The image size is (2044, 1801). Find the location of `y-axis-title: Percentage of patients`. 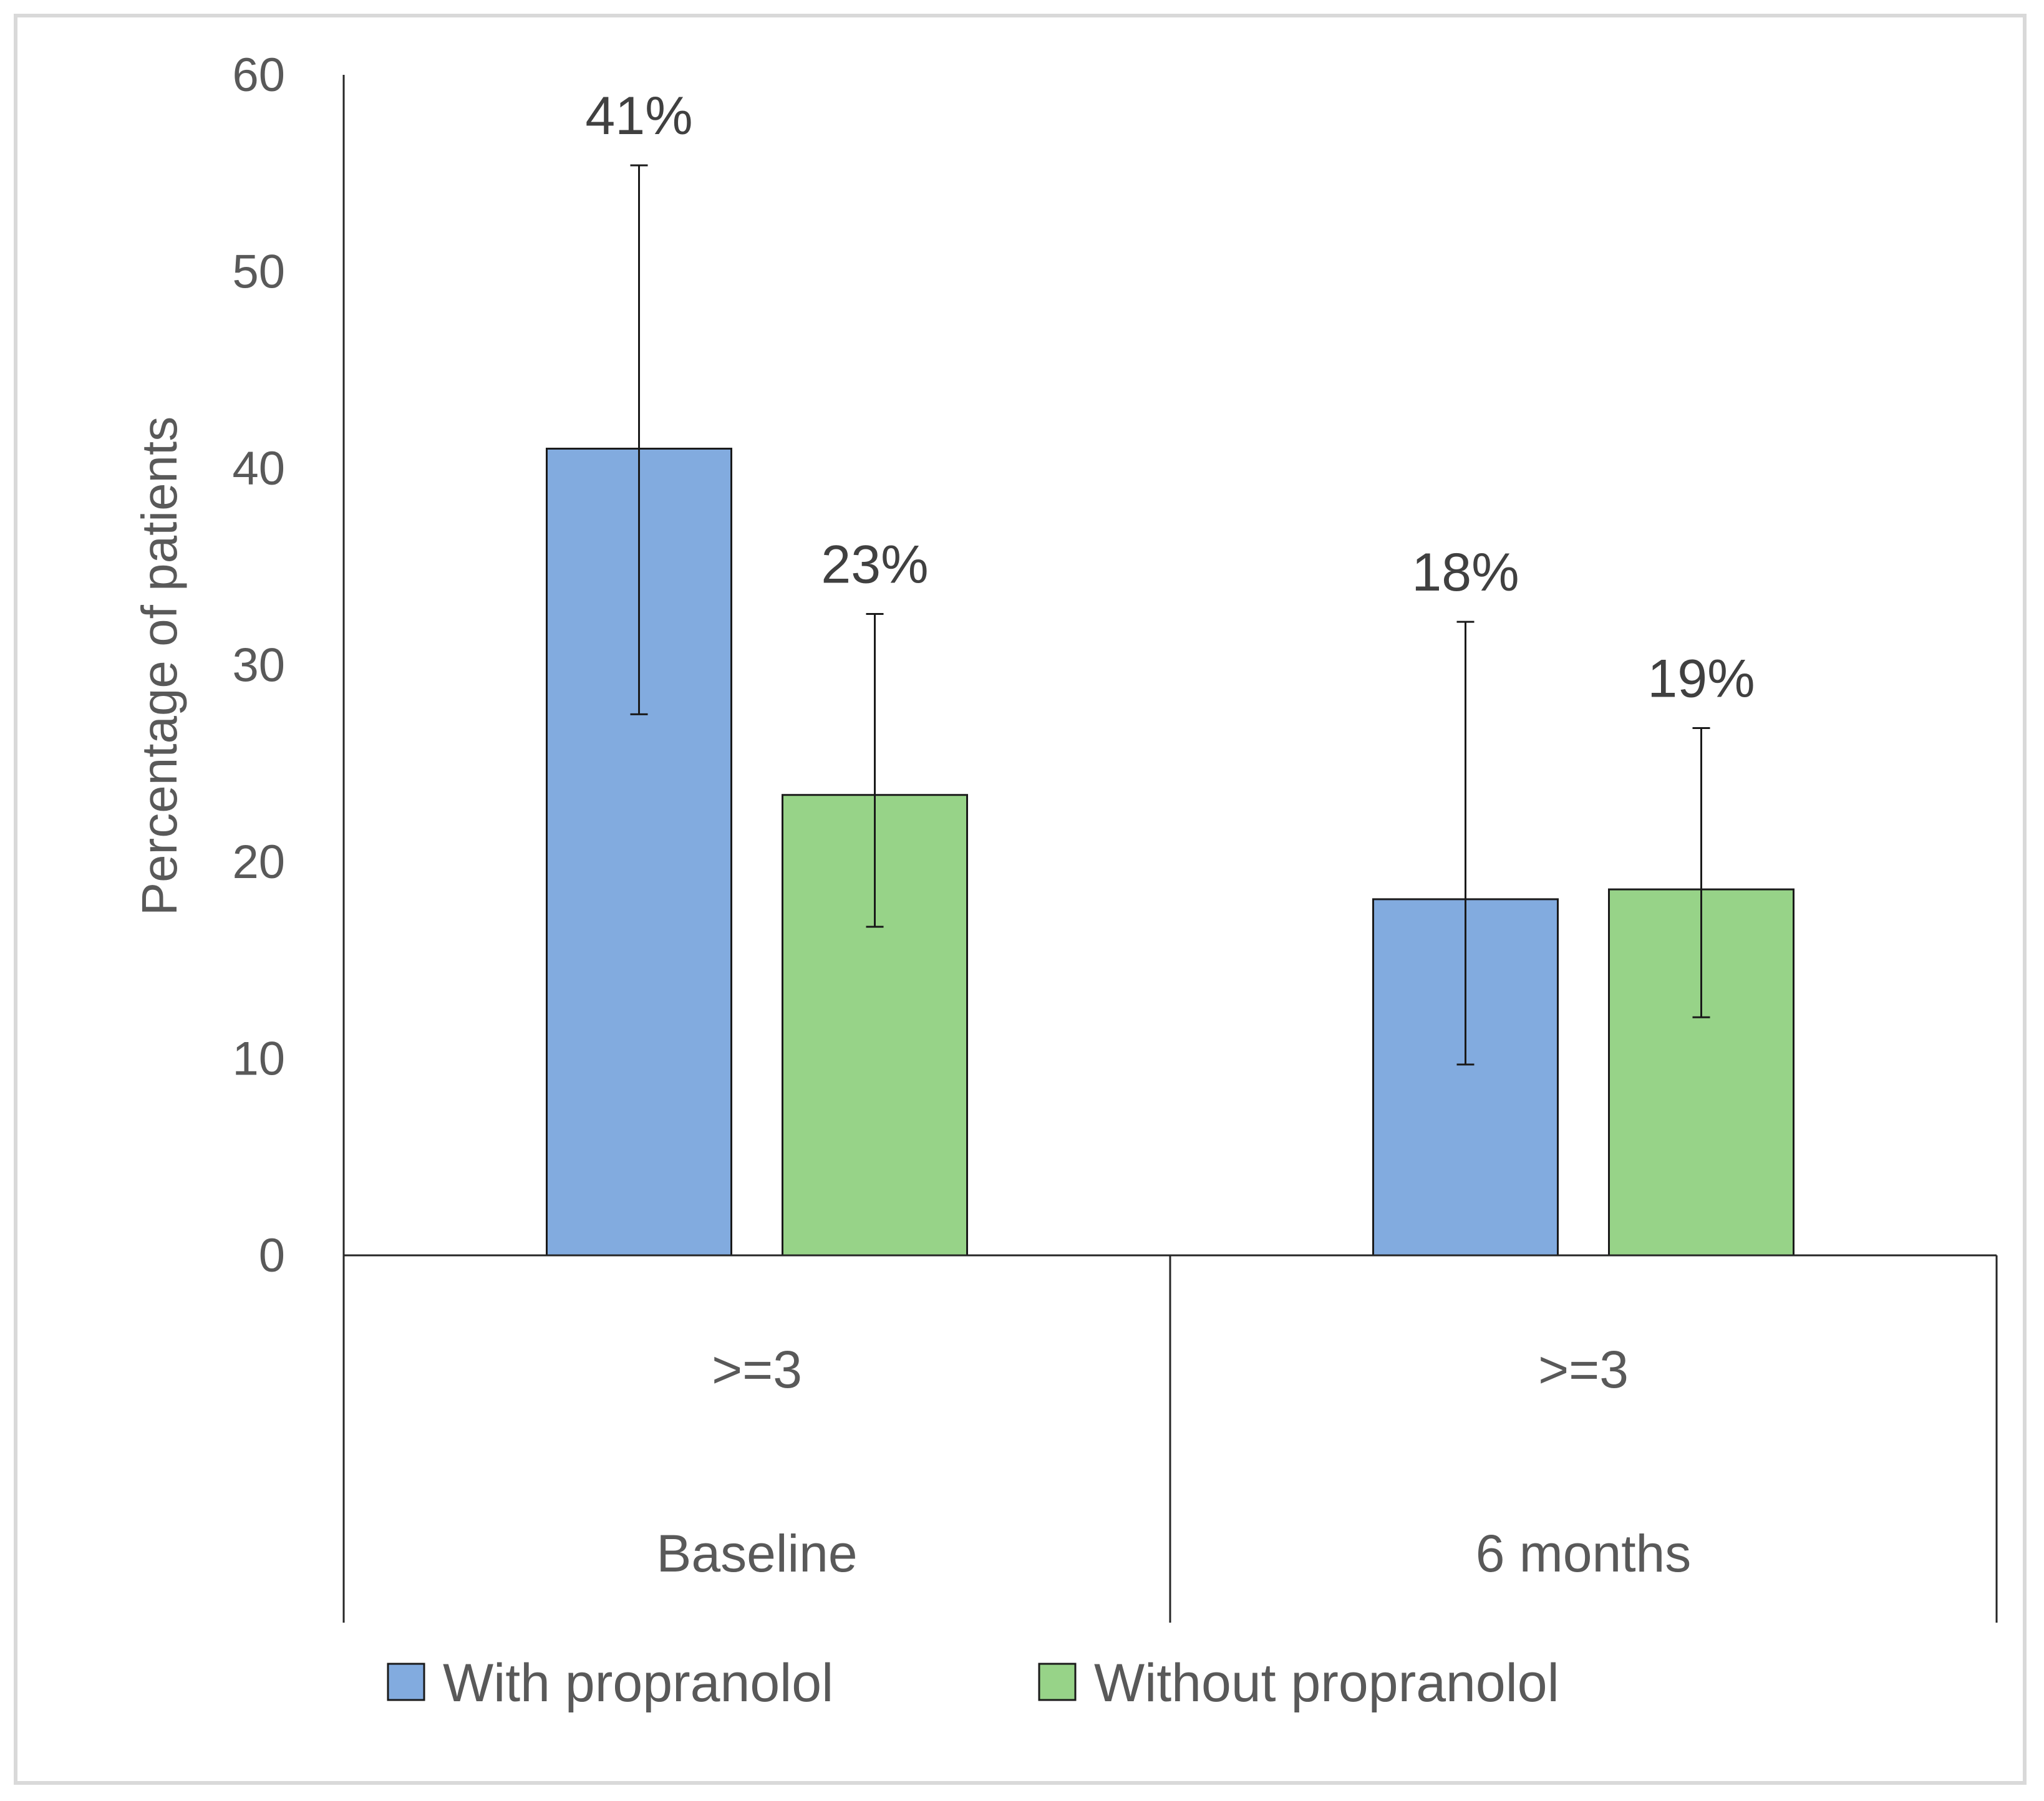

y-axis-title: Percentage of patients is located at coordinates (159, 666).